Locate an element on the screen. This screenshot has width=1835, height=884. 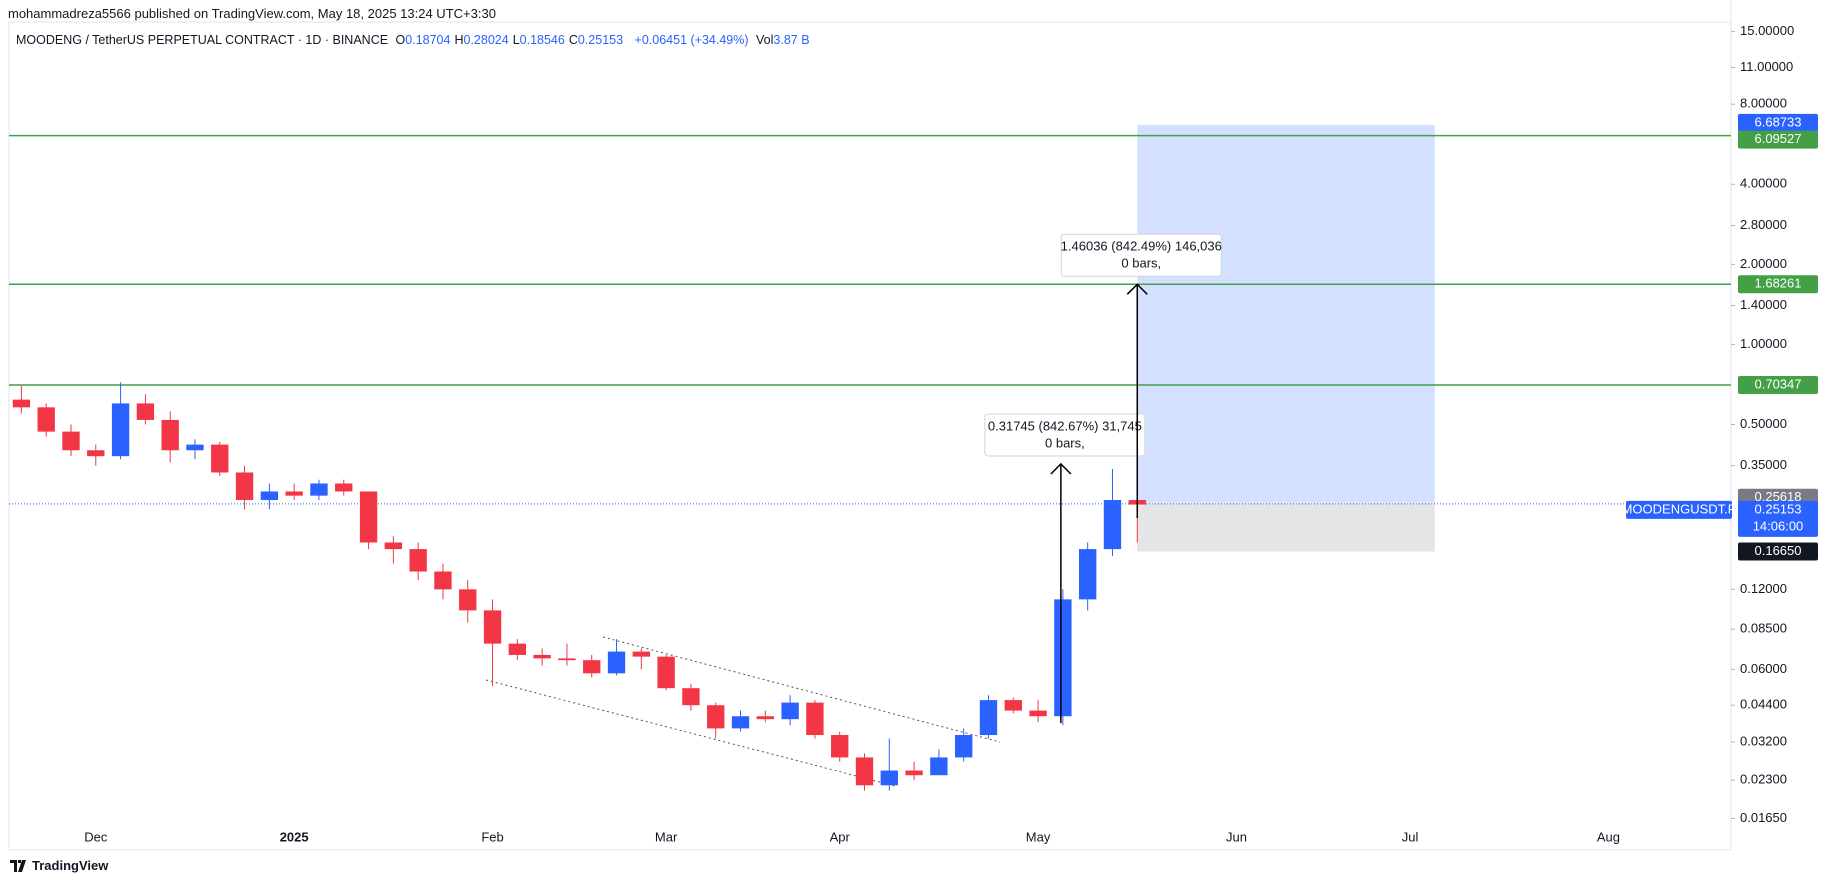
volume: 3.87 B is located at coordinates (791, 40).